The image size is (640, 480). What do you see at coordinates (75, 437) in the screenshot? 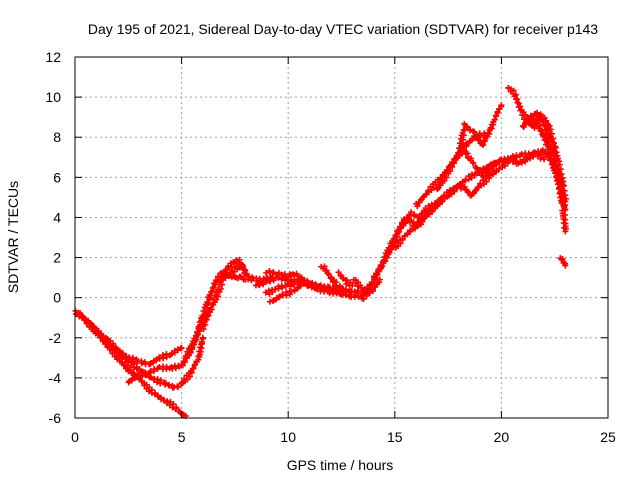
I see `x-tick-label: 0` at bounding box center [75, 437].